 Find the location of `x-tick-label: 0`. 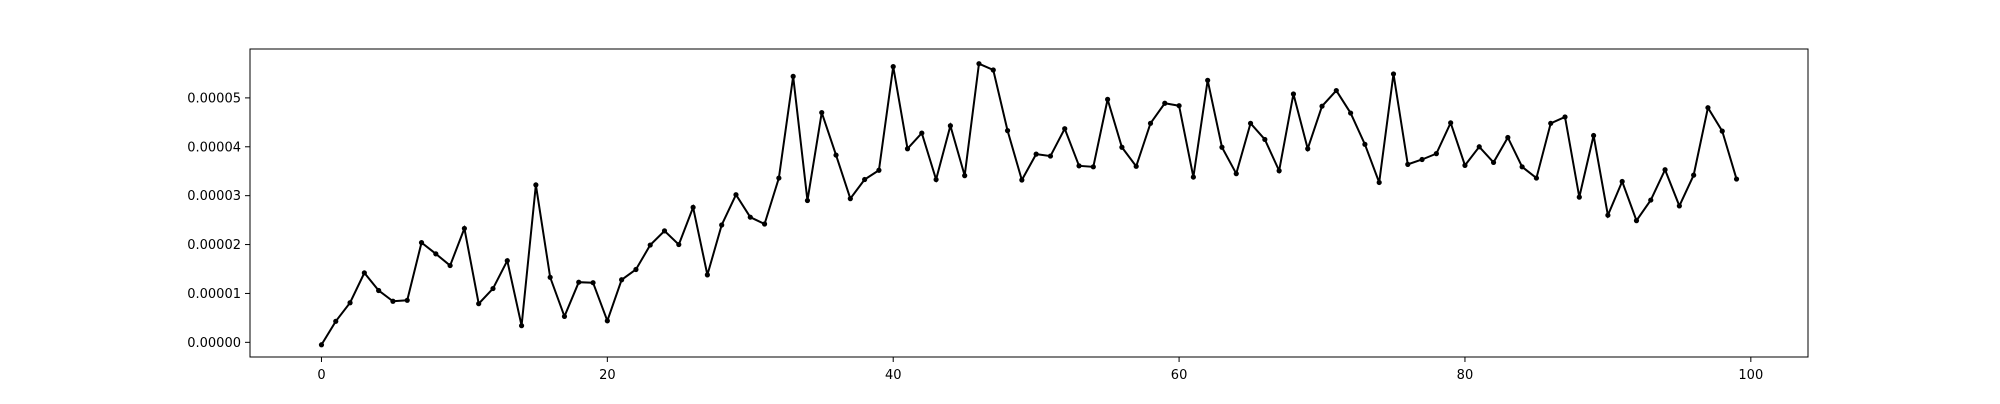

x-tick-label: 0 is located at coordinates (321, 375).